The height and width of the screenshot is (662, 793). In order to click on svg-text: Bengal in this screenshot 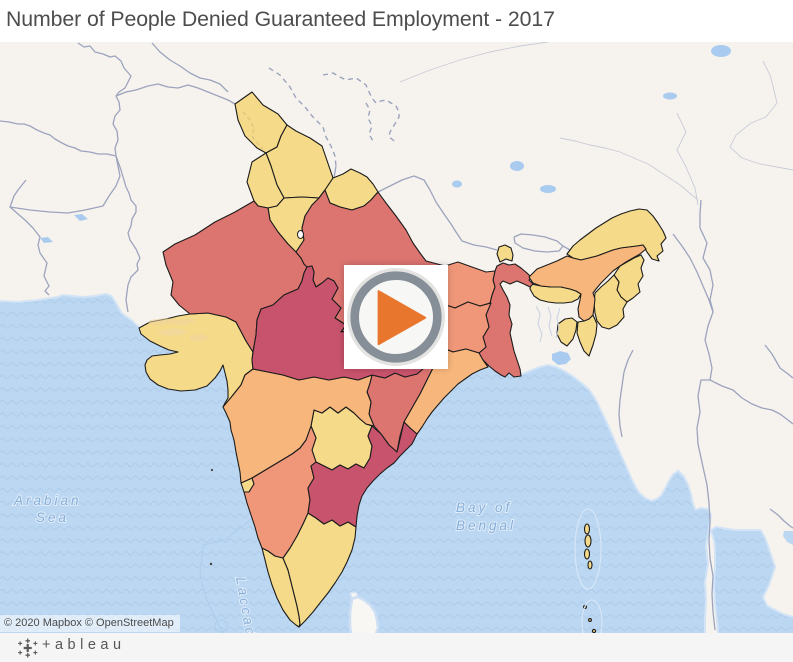, I will do `click(486, 525)`.